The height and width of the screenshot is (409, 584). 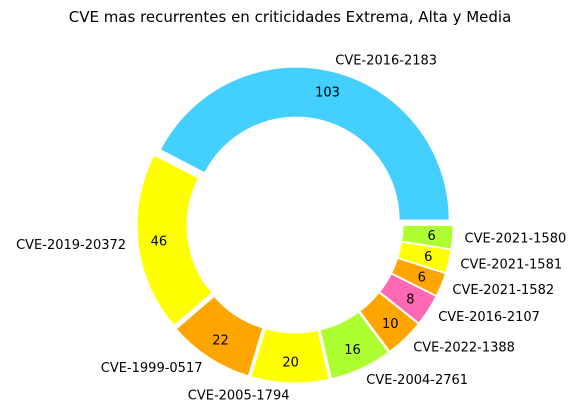 I want to click on slice-category-label: CVE-2005-1794, so click(x=239, y=395).